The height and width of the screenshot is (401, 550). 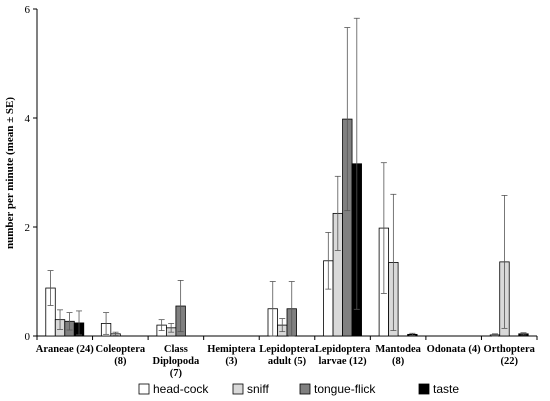 What do you see at coordinates (144, 389) in the screenshot?
I see `legend-swatch-head-cock` at bounding box center [144, 389].